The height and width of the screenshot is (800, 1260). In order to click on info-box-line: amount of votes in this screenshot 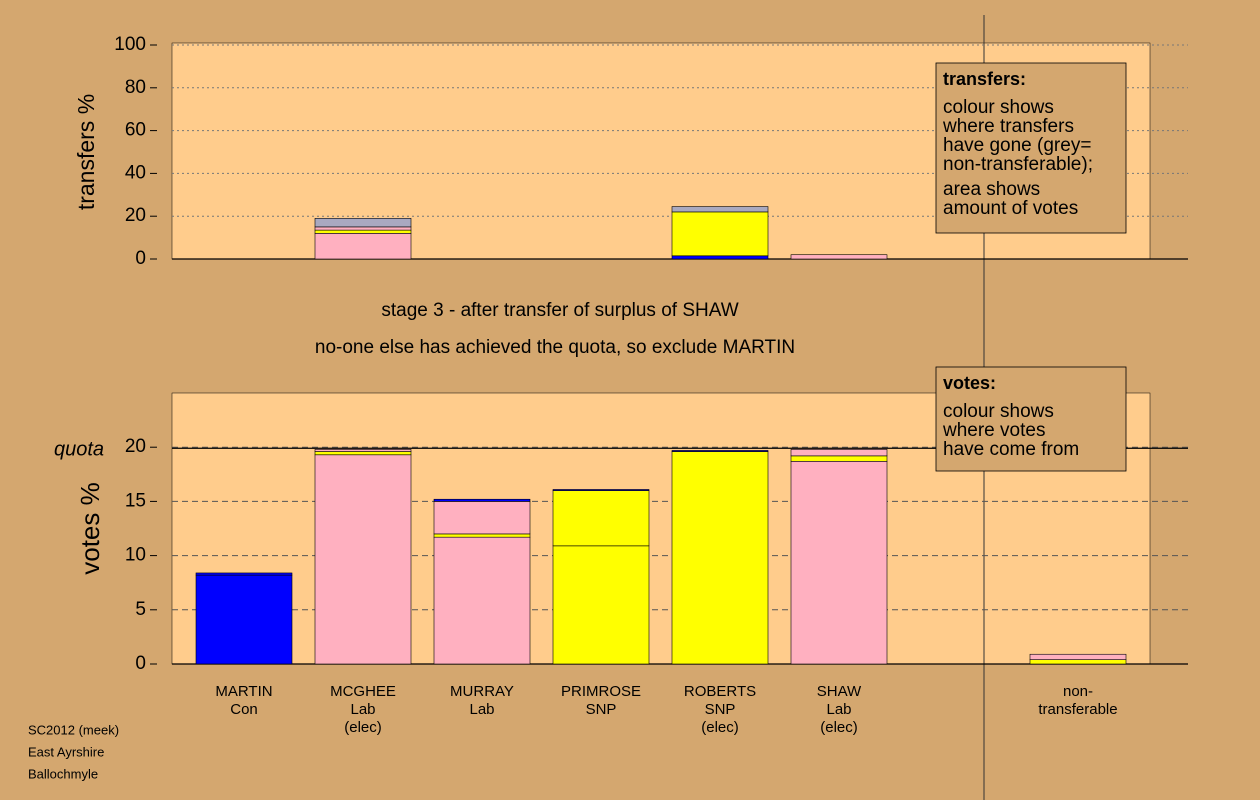, I will do `click(1010, 208)`.